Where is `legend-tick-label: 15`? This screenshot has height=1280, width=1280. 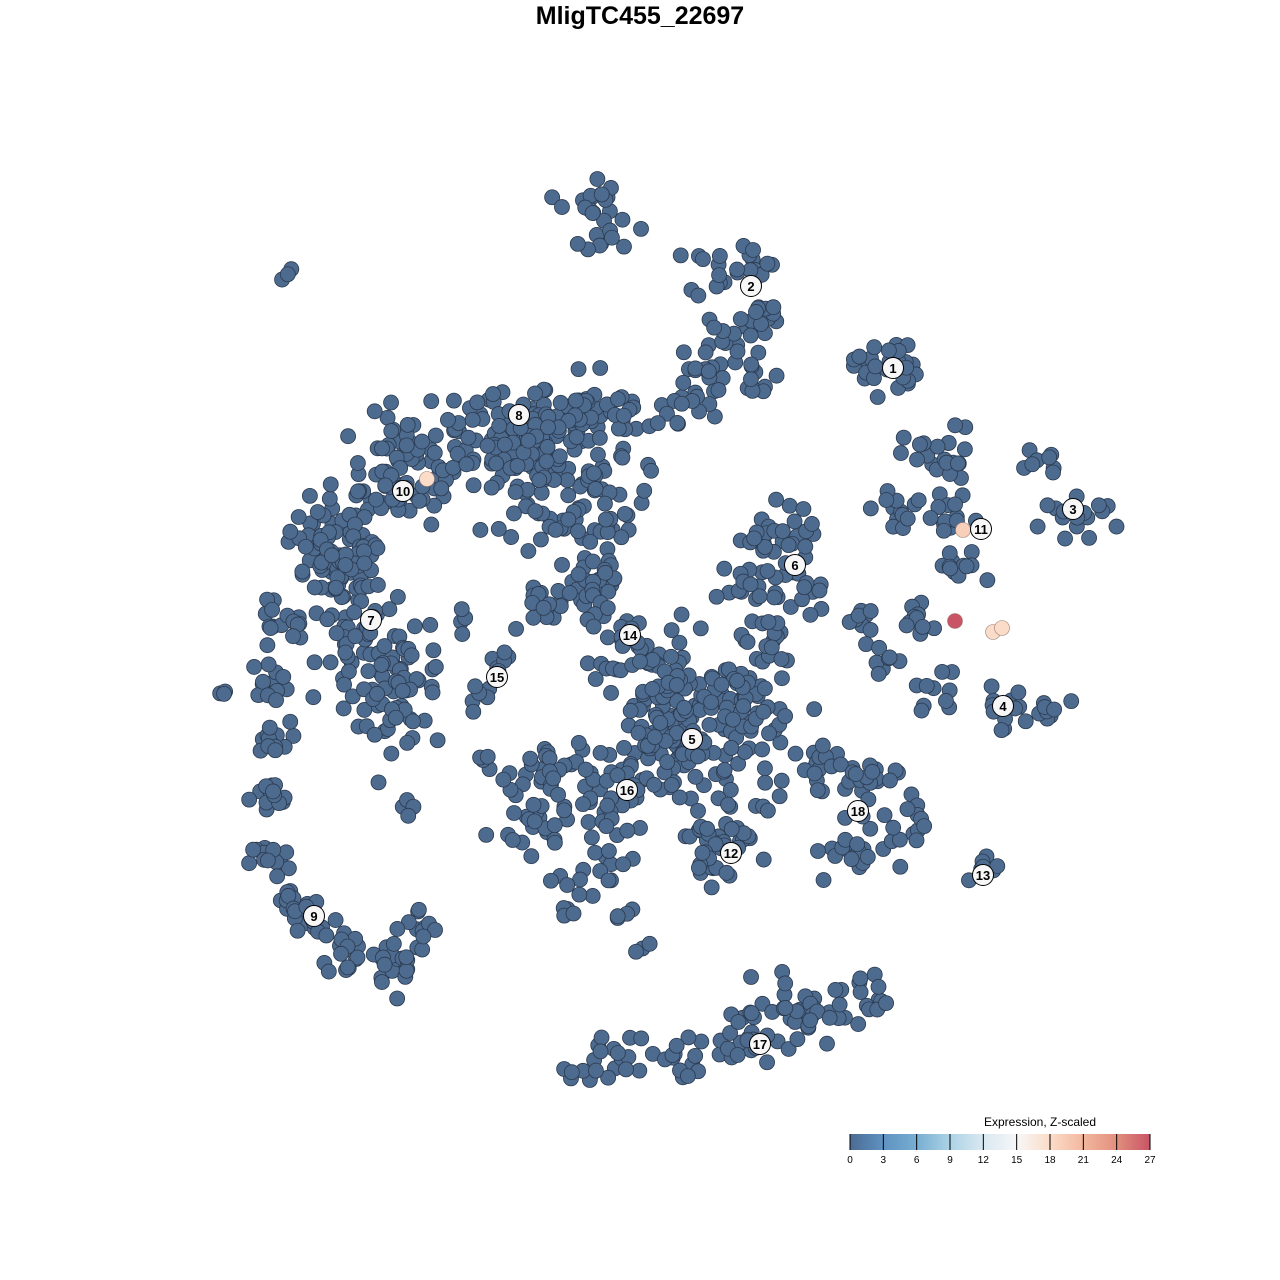 legend-tick-label: 15 is located at coordinates (1017, 1160).